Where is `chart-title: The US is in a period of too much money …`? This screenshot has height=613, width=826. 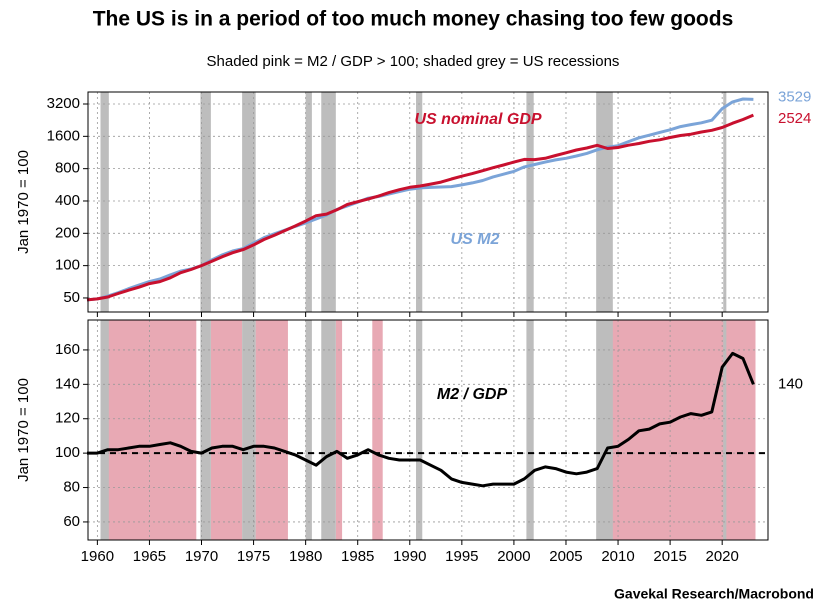 chart-title: The US is in a period of too much money … is located at coordinates (413, 19).